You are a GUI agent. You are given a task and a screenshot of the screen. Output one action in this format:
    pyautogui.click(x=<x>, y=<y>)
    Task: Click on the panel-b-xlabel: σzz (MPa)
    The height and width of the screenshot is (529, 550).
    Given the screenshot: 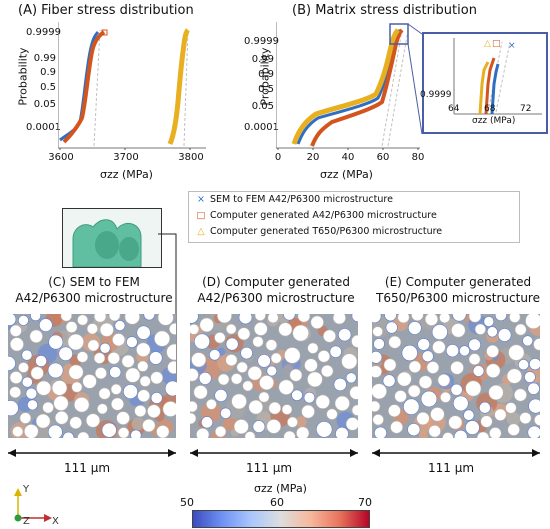 What is the action you would take?
    pyautogui.click(x=346, y=174)
    